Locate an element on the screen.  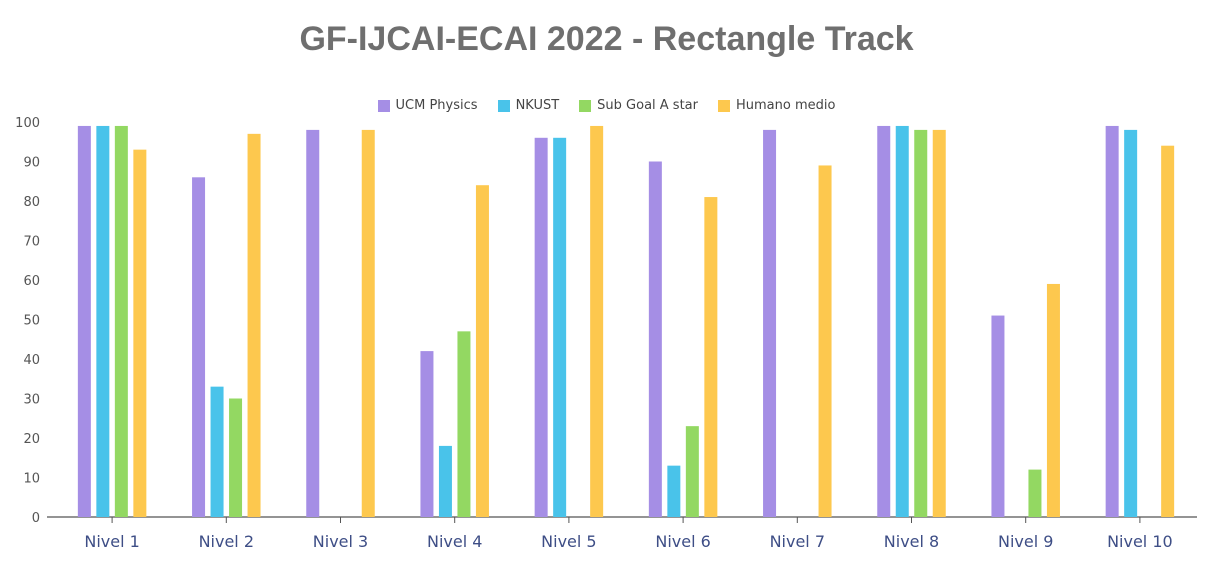
y-tick-label: 100 is located at coordinates (27, 123).